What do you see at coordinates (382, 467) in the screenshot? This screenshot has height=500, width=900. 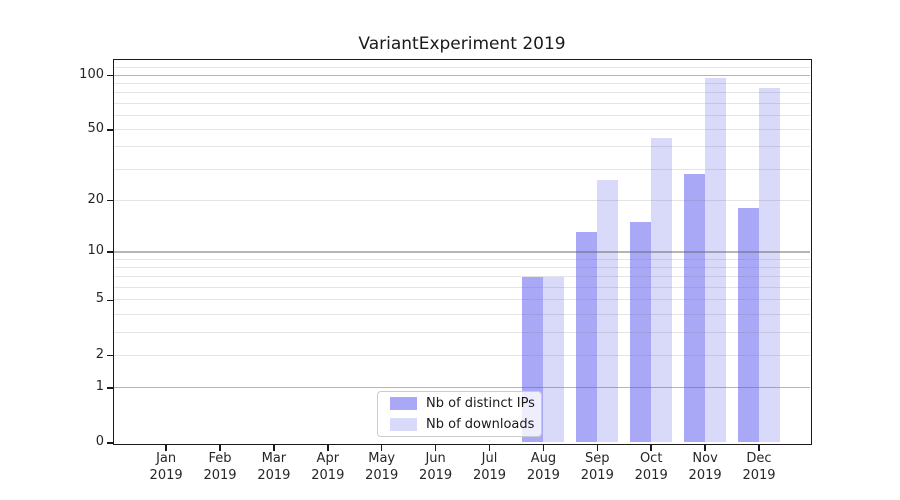 I see `x-tick-label-may: May 2019` at bounding box center [382, 467].